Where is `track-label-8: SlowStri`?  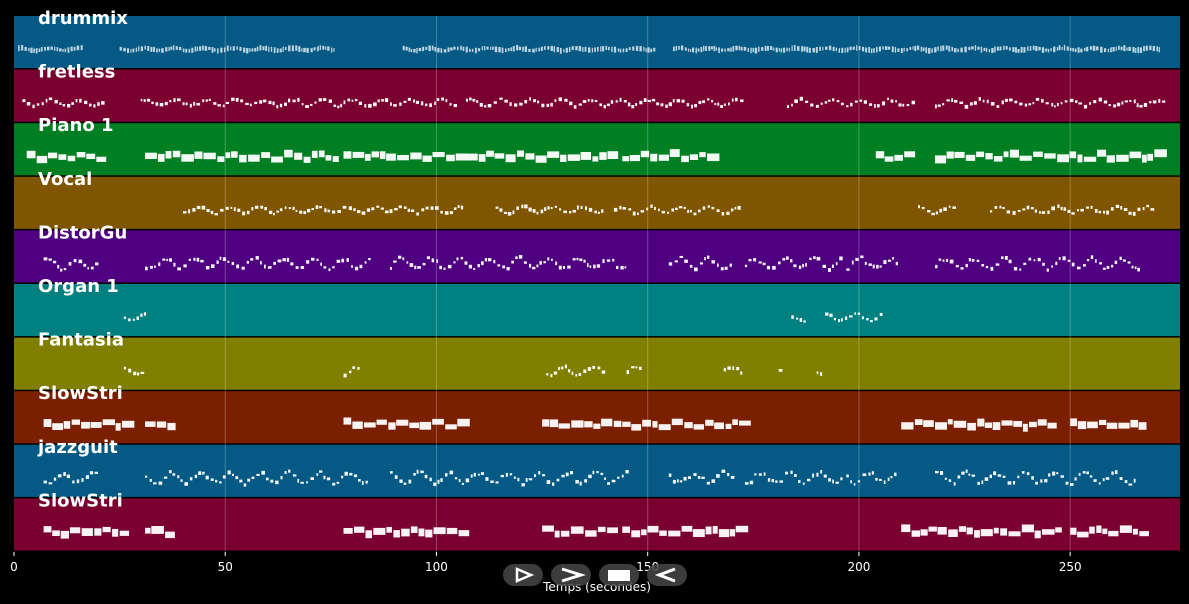 track-label-8: SlowStri is located at coordinates (80, 393).